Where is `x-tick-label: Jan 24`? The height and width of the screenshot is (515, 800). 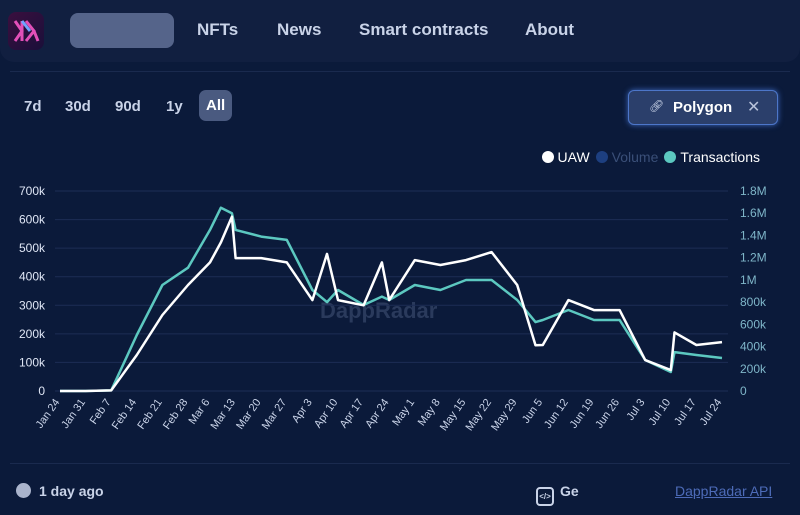 x-tick-label: Jan 24 is located at coordinates (48, 414).